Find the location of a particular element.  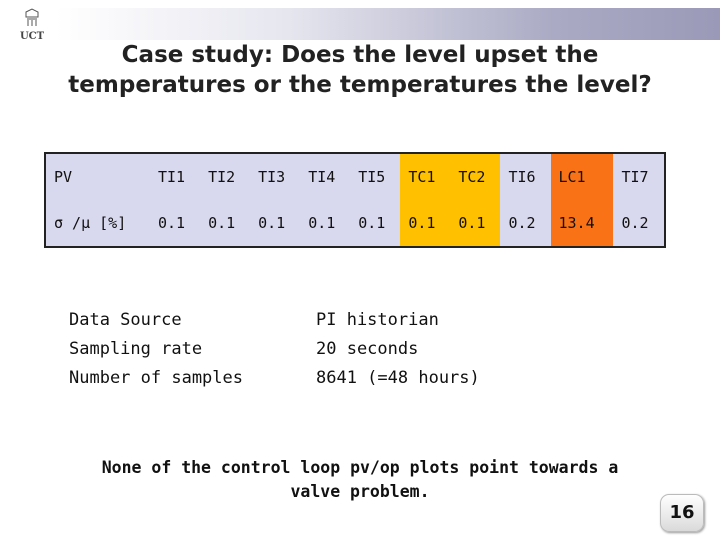

table-cell: PV is located at coordinates (63, 177).